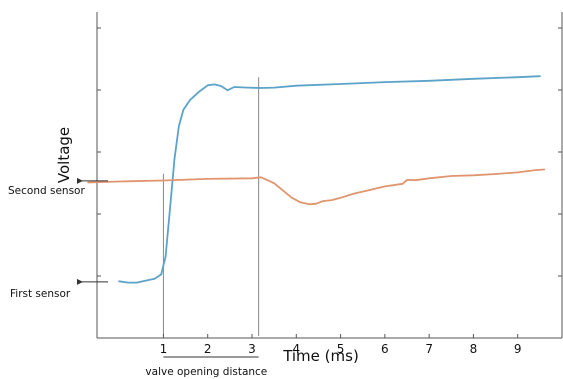  Describe the element at coordinates (296, 349) in the screenshot. I see `x-tick-label: 4` at that location.